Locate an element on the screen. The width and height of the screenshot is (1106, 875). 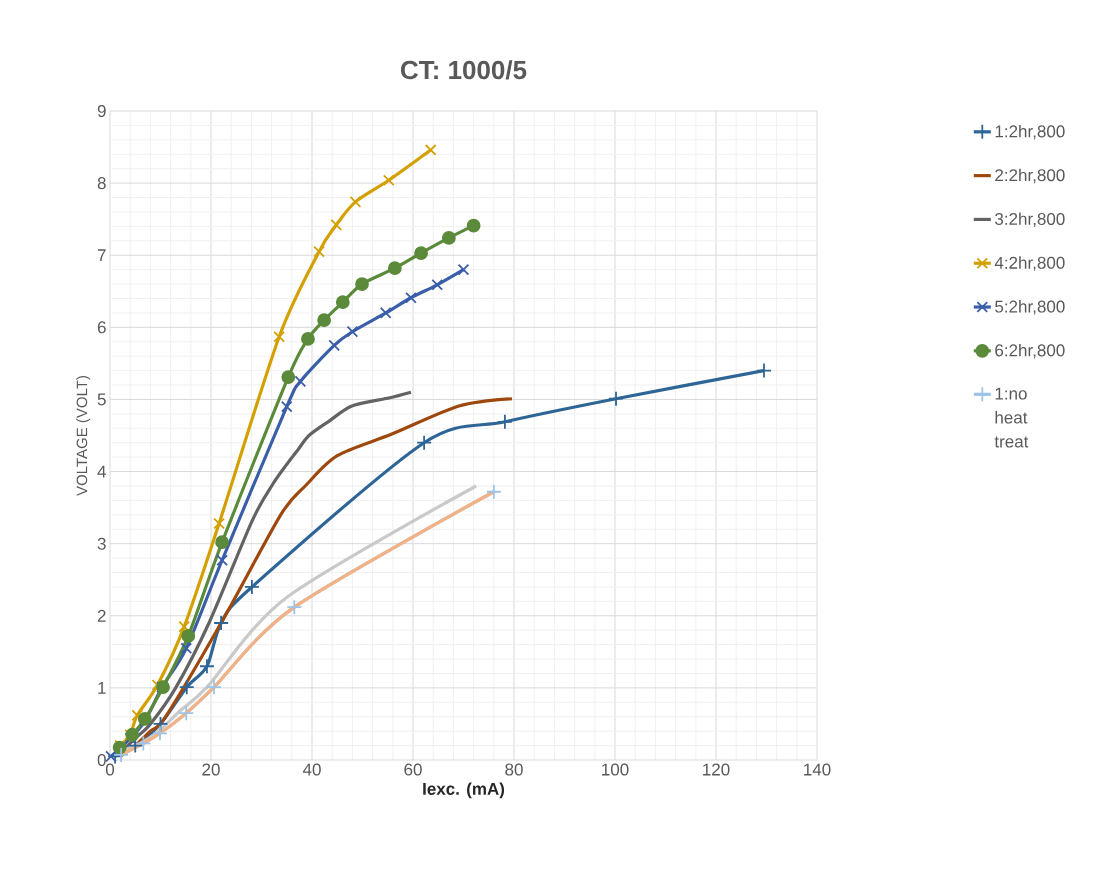
x-tick-label: 80 is located at coordinates (514, 769).